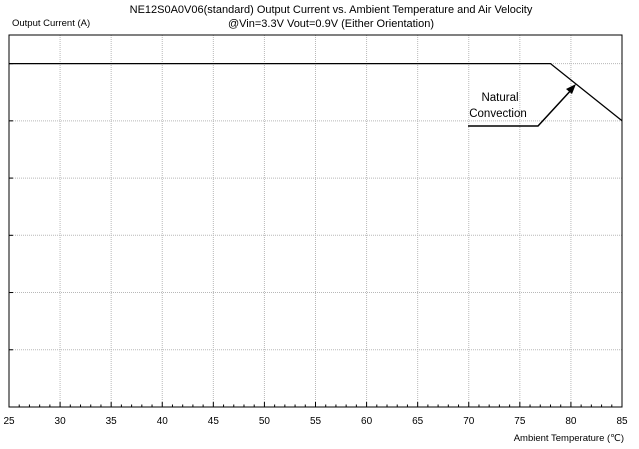 The width and height of the screenshot is (639, 449). What do you see at coordinates (265, 421) in the screenshot?
I see `x-tick-label: 50` at bounding box center [265, 421].